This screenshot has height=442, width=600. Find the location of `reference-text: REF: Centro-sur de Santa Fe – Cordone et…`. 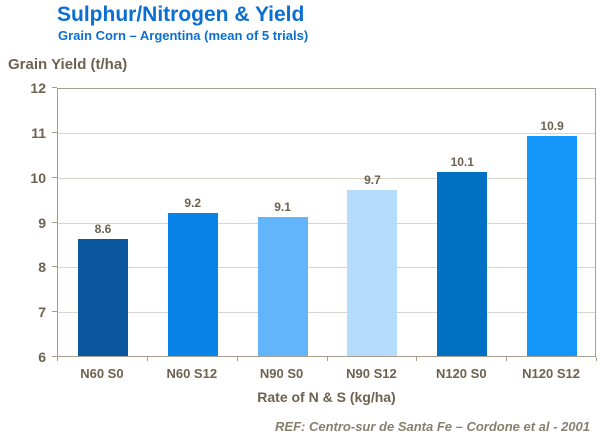

reference-text: REF: Centro-sur de Santa Fe – Cordone et… is located at coordinates (432, 426).